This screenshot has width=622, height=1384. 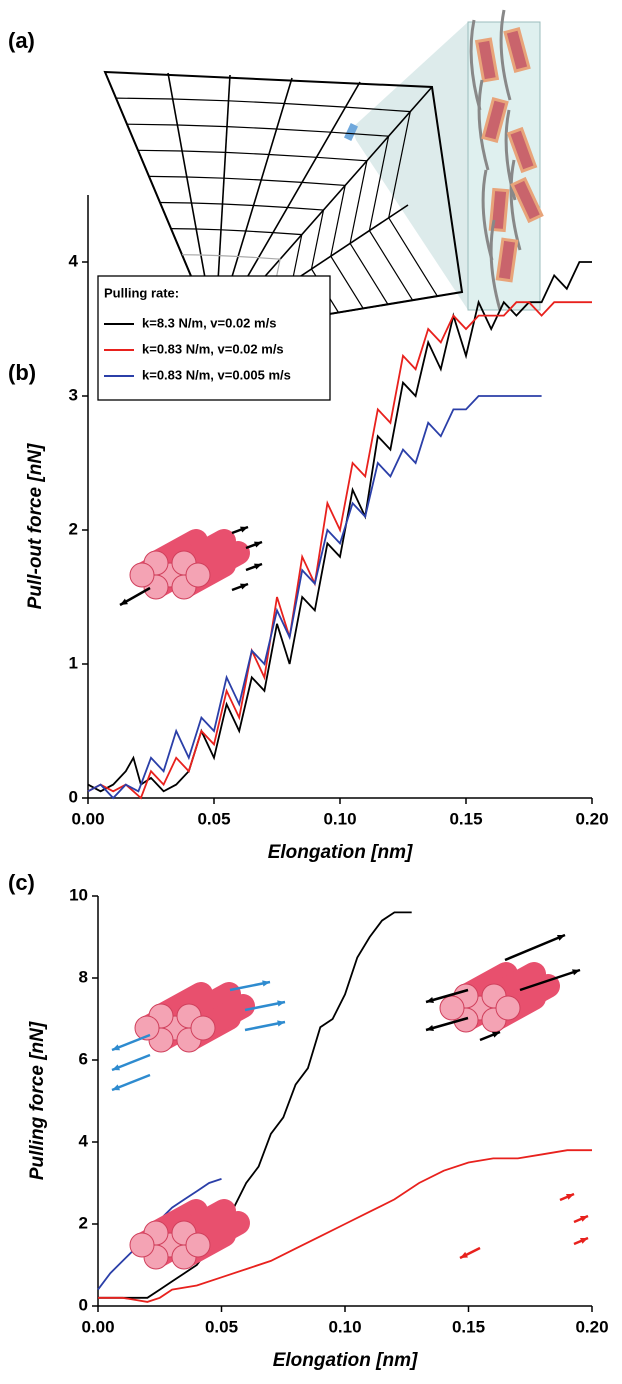 What do you see at coordinates (78, 894) in the screenshot?
I see `y-tick-label: 10` at bounding box center [78, 894].